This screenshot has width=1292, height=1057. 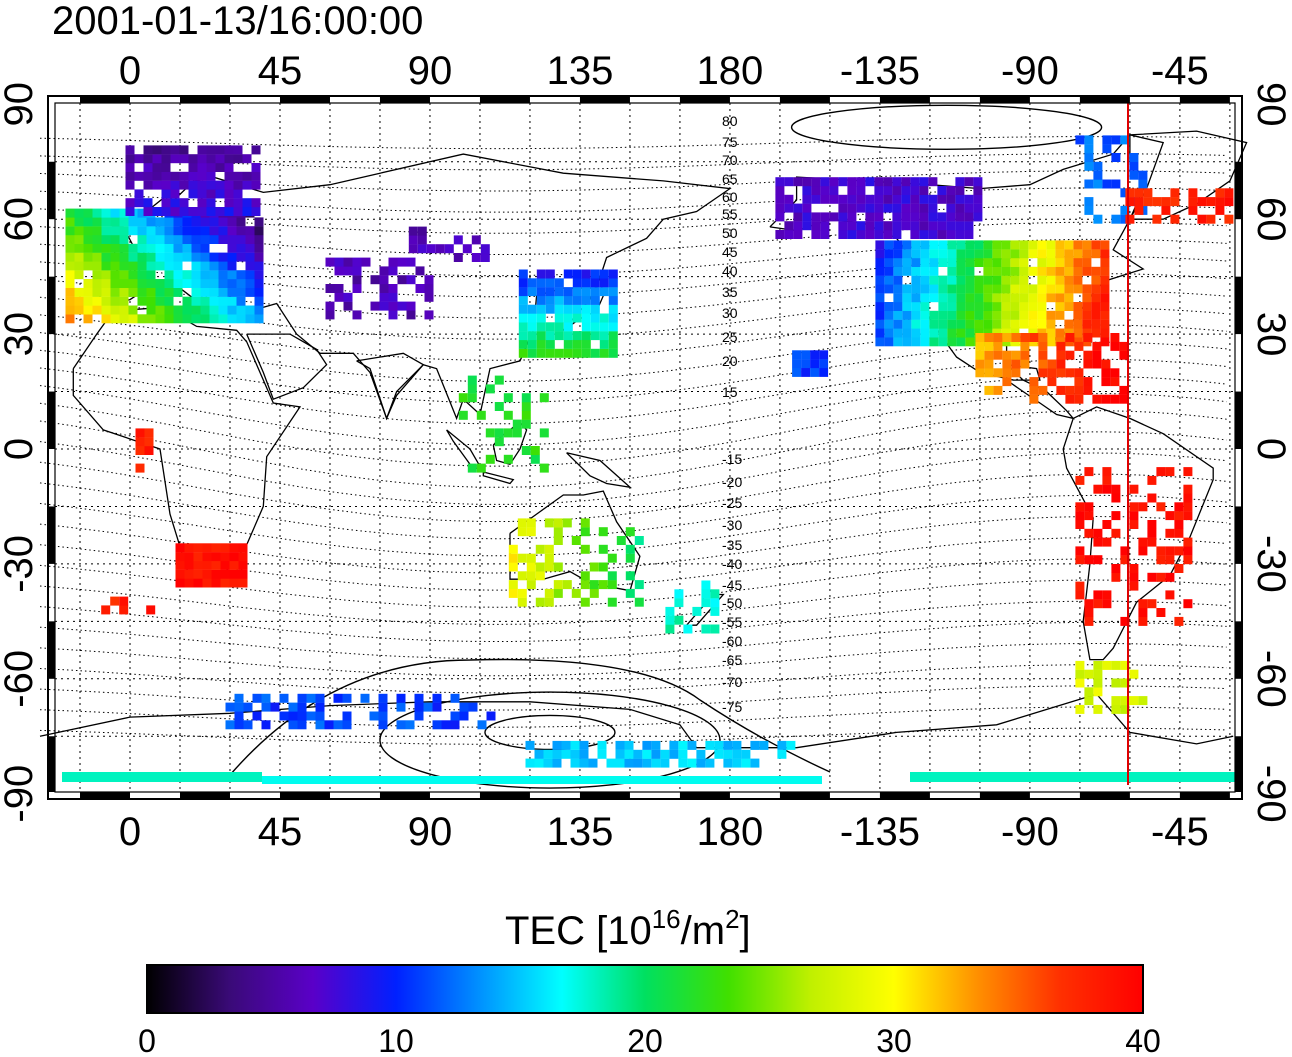 I want to click on frame-tick-bar, so click(x=904, y=99).